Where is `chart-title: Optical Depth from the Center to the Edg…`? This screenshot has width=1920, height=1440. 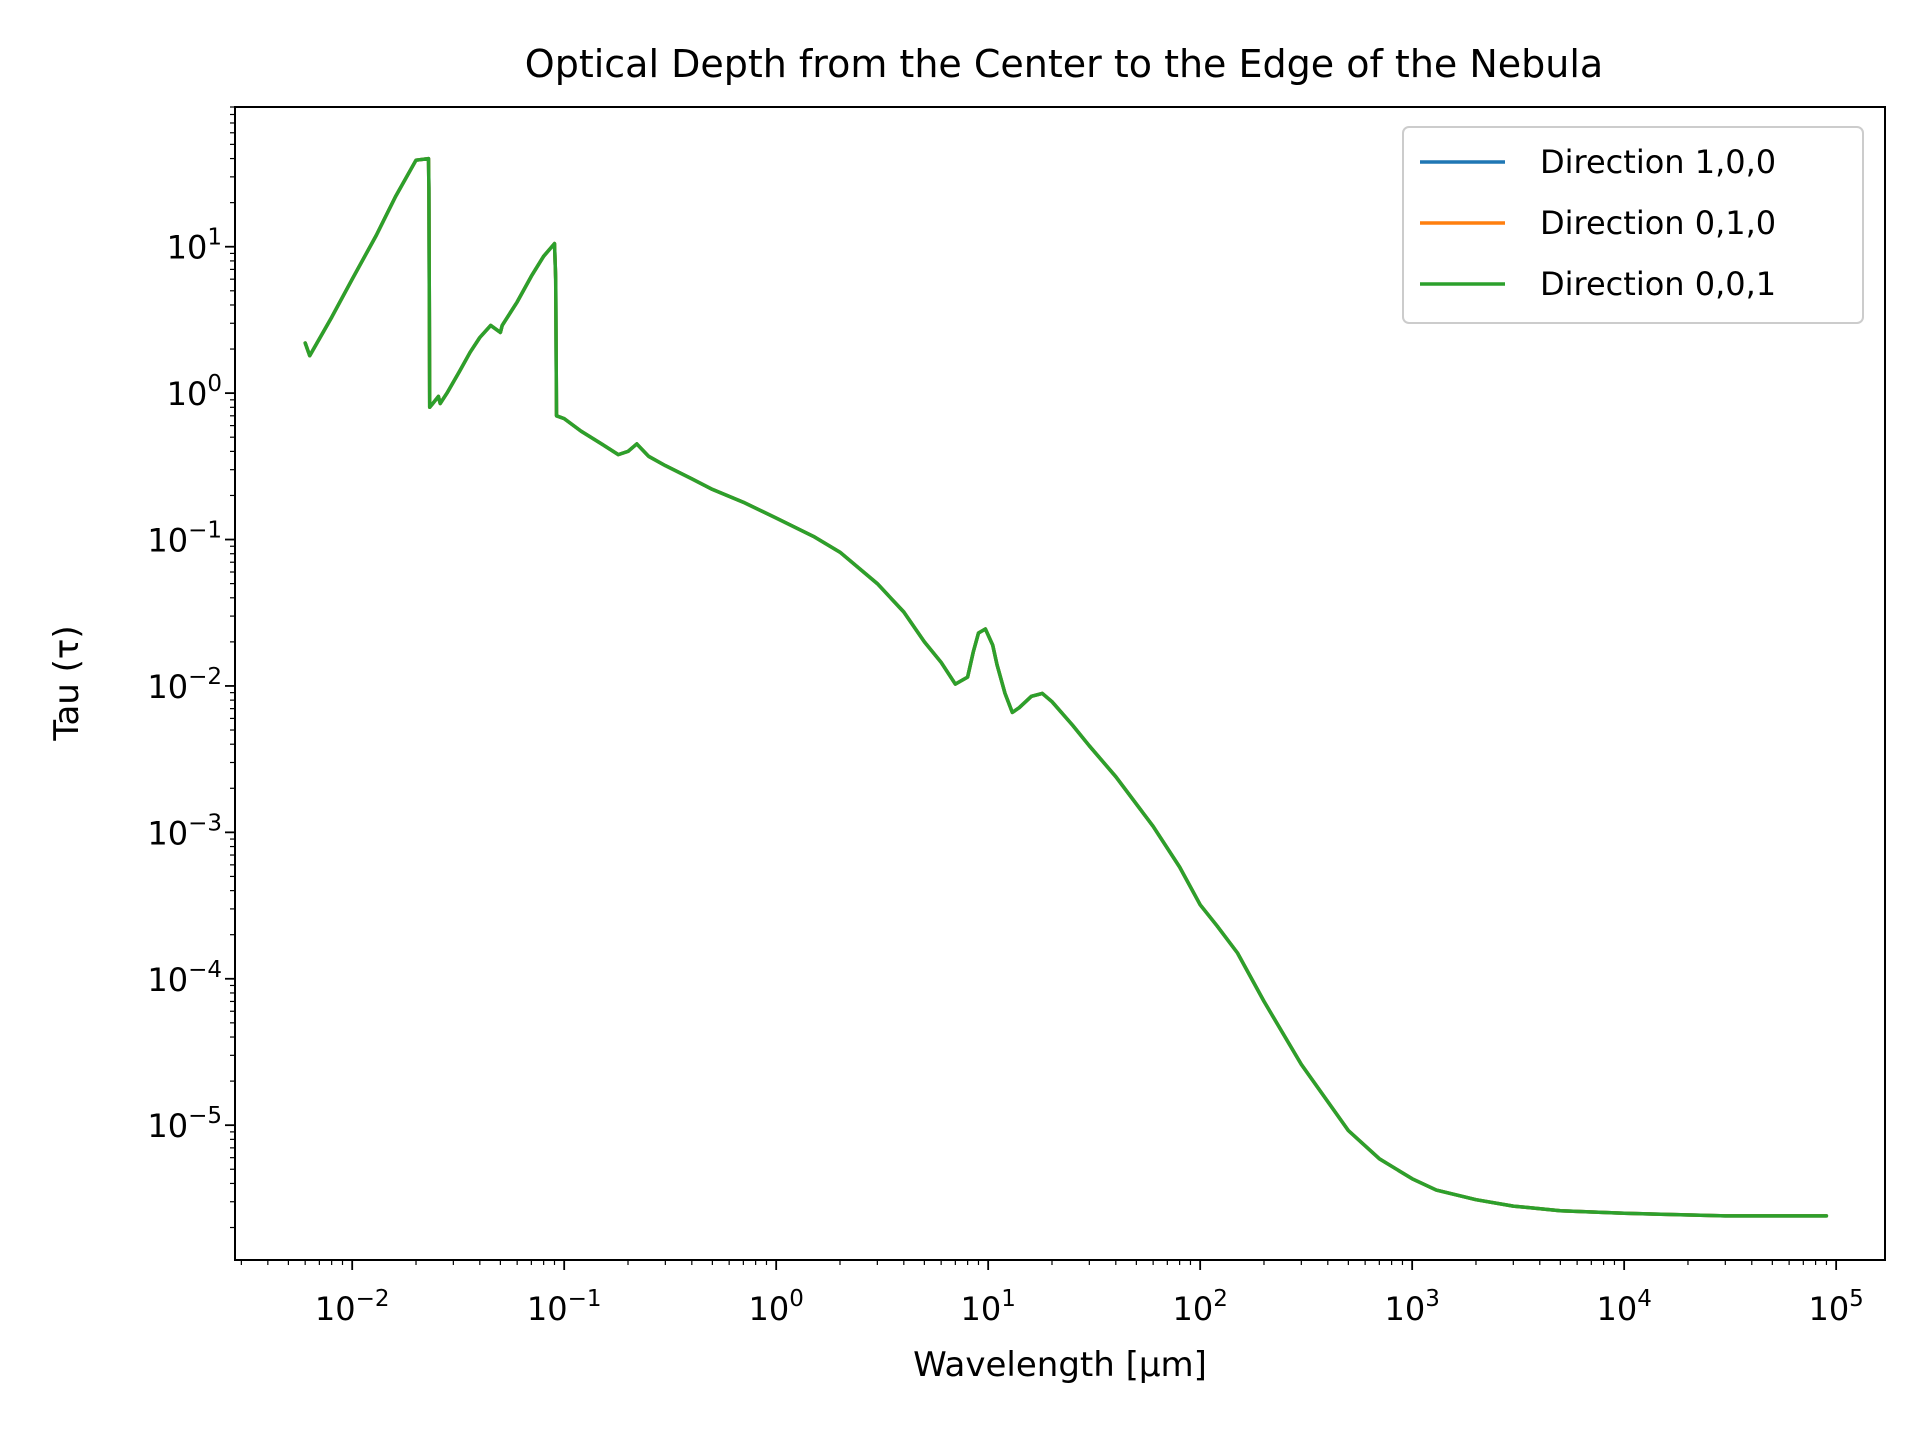
chart-title: Optical Depth from the Center to the Edg… is located at coordinates (1064, 64).